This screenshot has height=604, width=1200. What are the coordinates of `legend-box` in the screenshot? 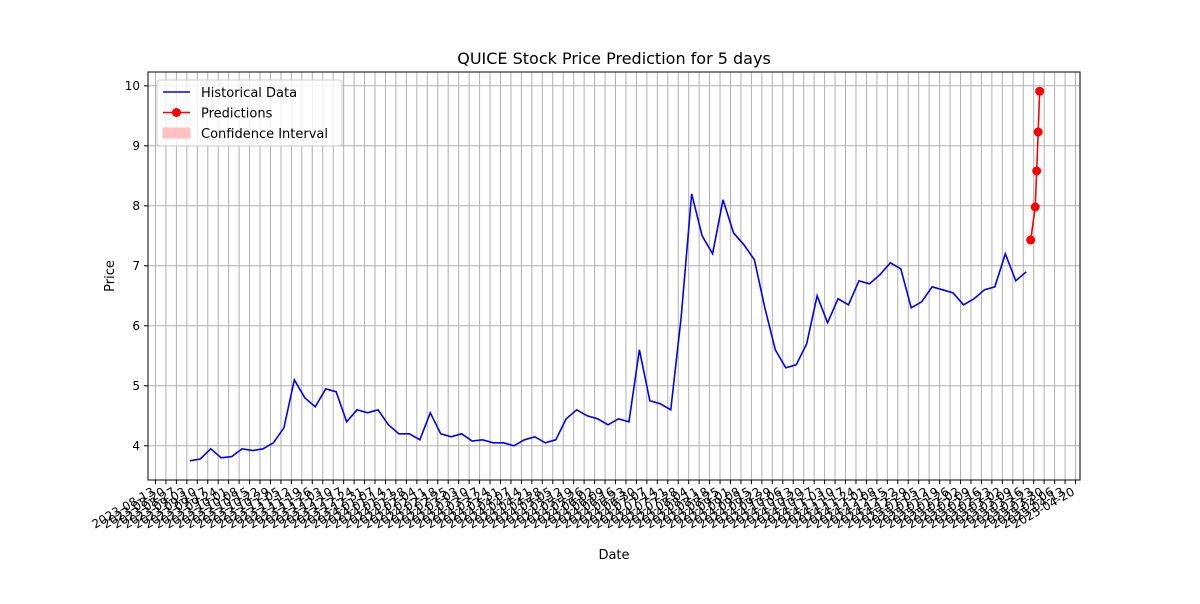 It's located at (249, 113).